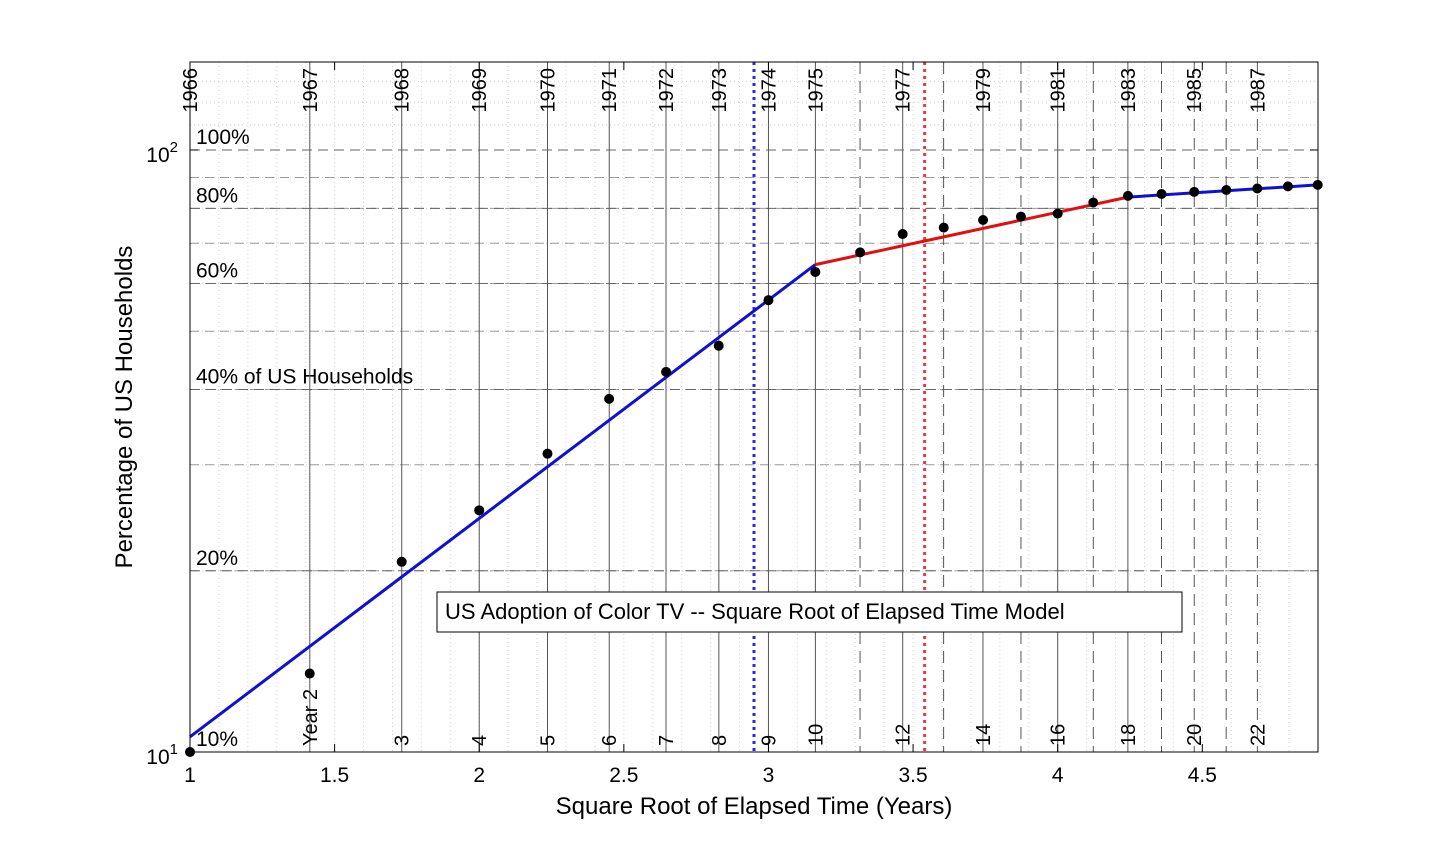  I want to click on percent-label: 40% of US Households, so click(304, 377).